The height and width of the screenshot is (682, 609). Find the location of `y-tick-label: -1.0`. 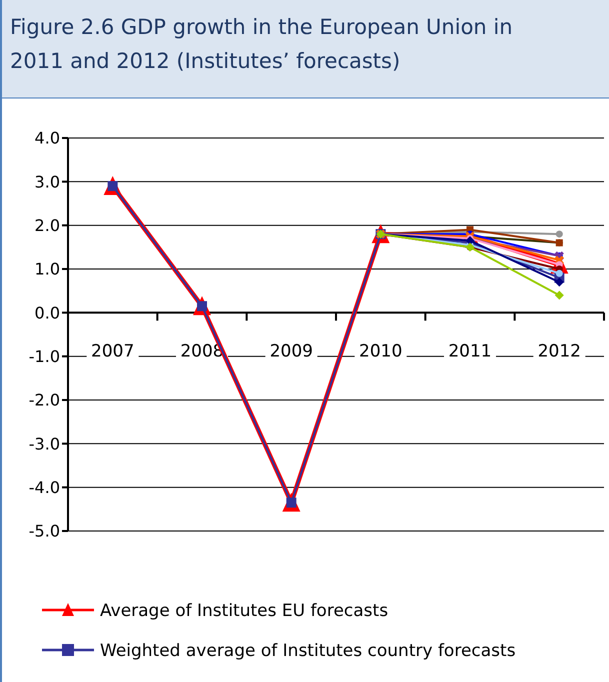

y-tick-label: -1.0 is located at coordinates (44, 356).